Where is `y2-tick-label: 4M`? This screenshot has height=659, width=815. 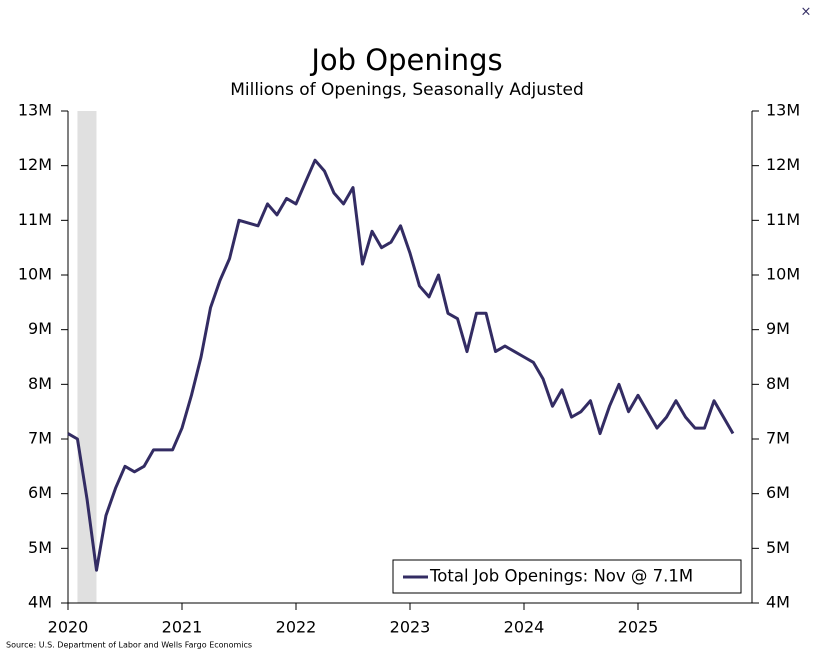
y2-tick-label: 4M is located at coordinates (778, 602).